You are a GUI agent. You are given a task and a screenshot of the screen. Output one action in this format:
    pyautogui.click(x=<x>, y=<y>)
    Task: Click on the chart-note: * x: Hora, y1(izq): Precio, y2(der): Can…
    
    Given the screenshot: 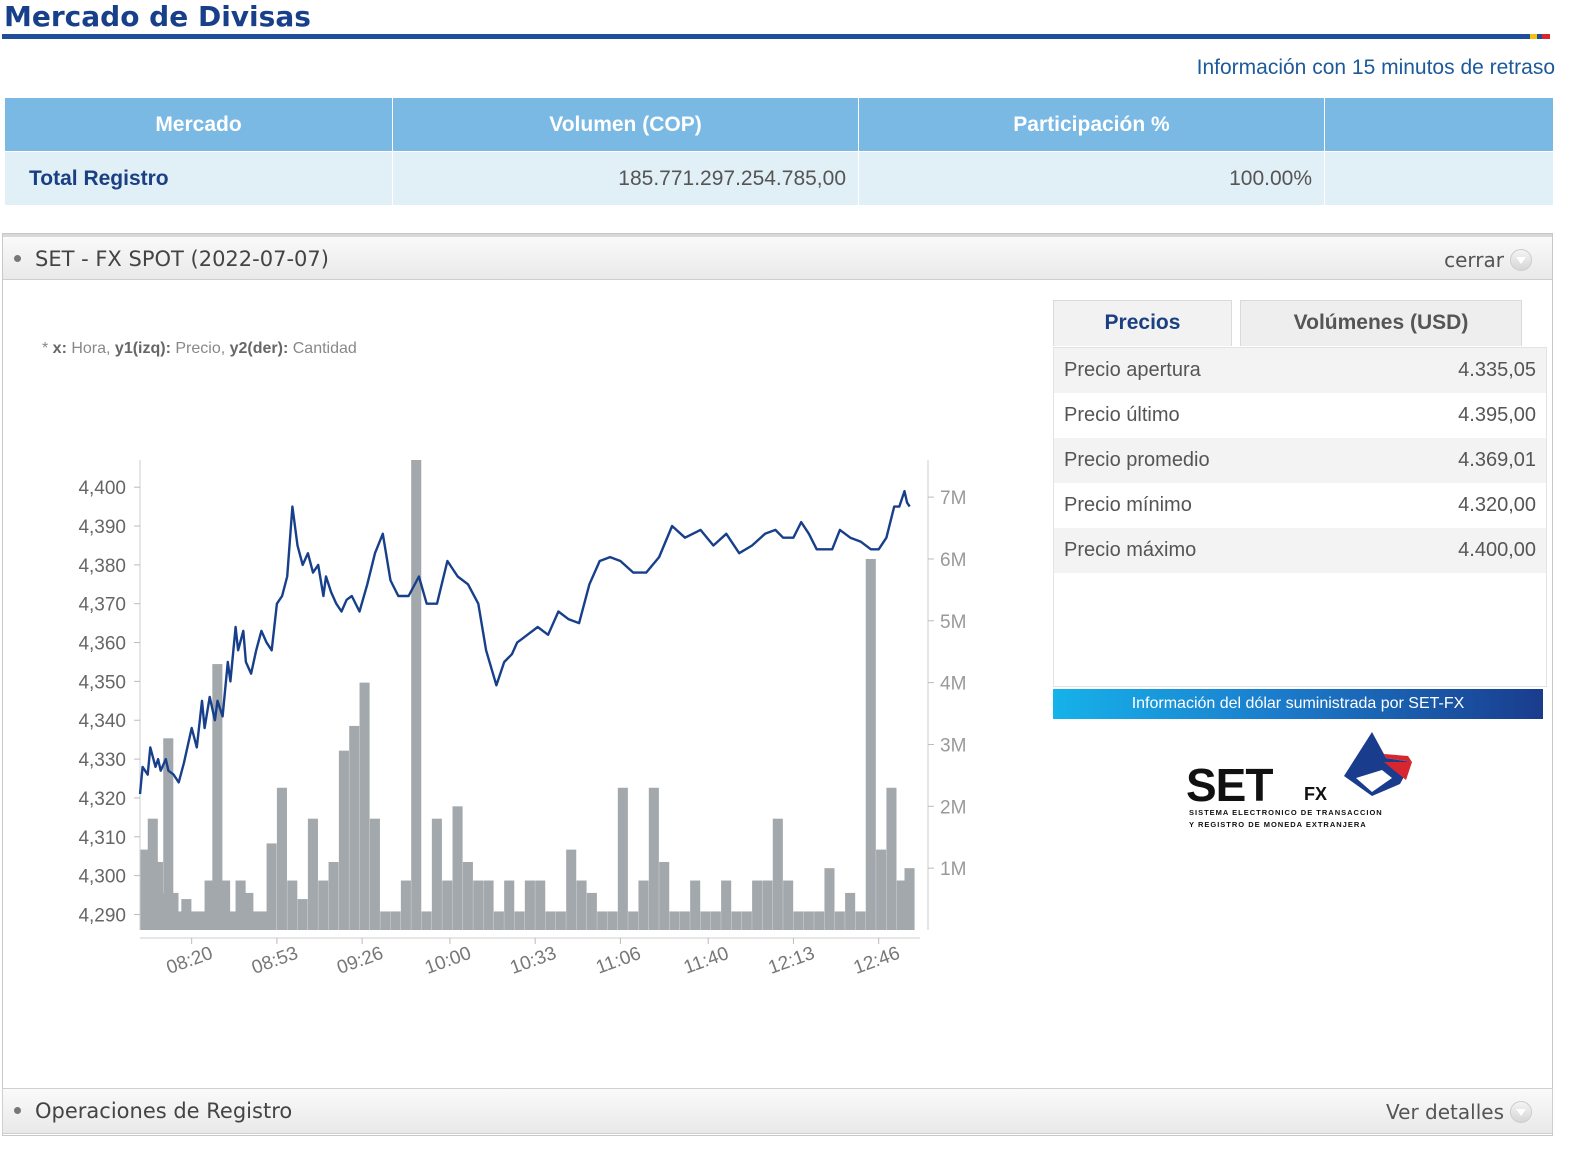 What is the action you would take?
    pyautogui.click(x=199, y=348)
    